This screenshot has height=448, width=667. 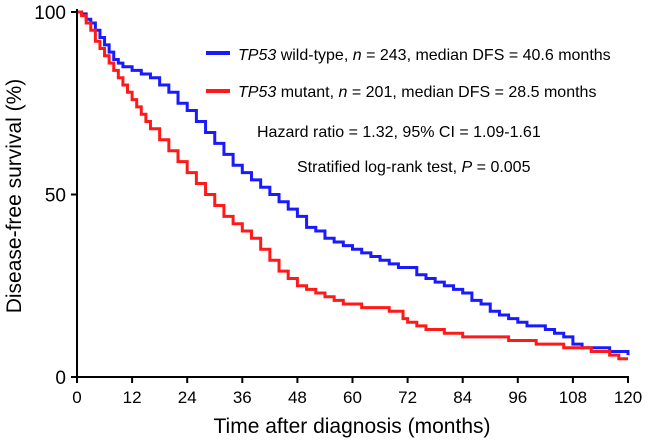 What do you see at coordinates (14, 196) in the screenshot?
I see `y-axis-title: Disease-free survival (%)` at bounding box center [14, 196].